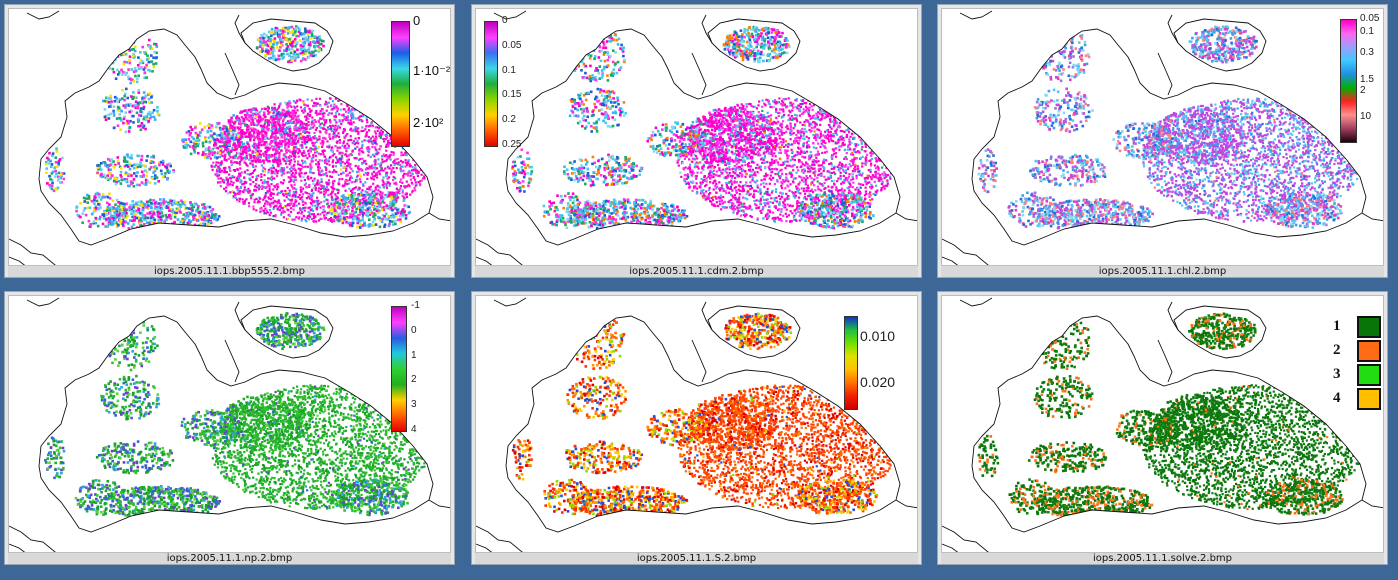 The width and height of the screenshot is (1398, 580). Describe the element at coordinates (414, 355) in the screenshot. I see `colorbar-tick-label: 1` at that location.